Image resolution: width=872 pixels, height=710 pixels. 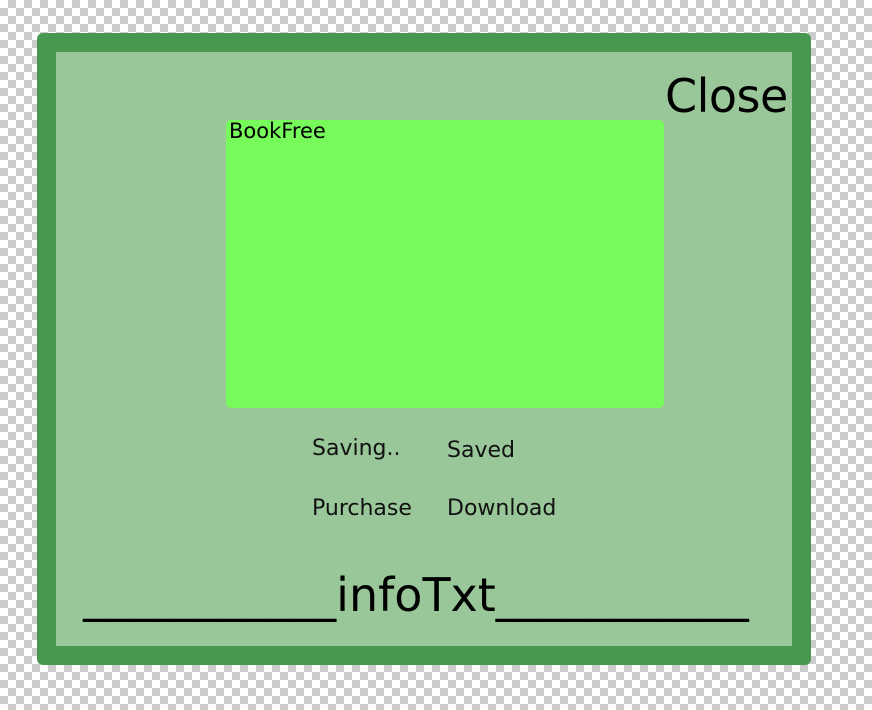 I want to click on close-button: Close, so click(x=726, y=96).